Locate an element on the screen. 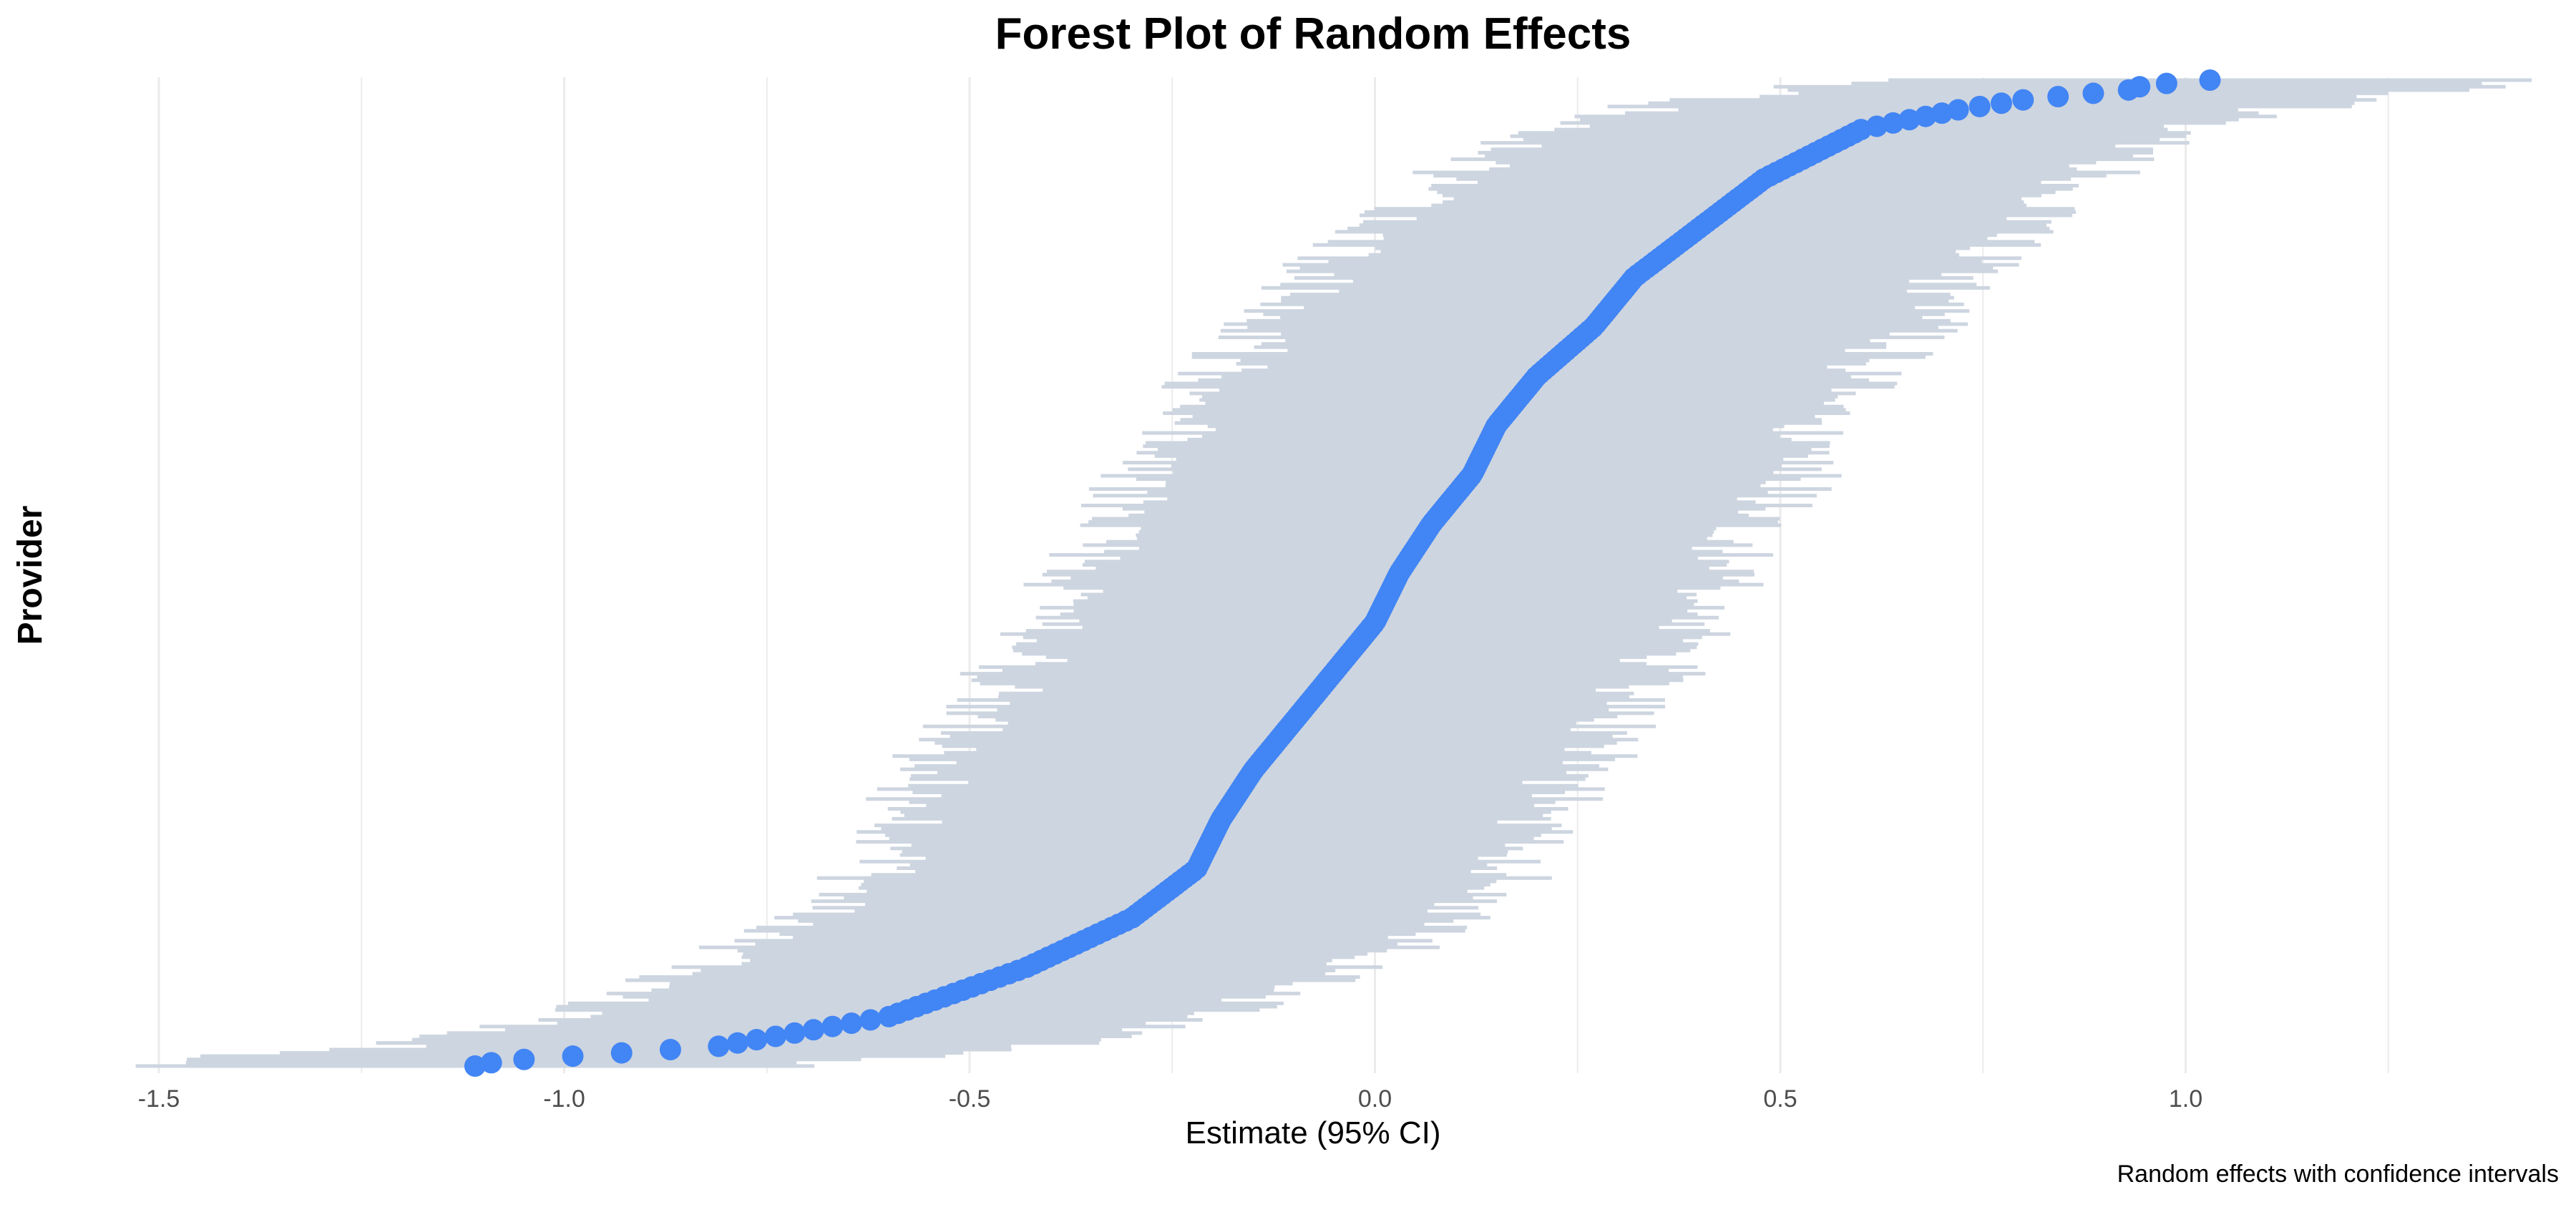  chart-caption: Random effects with confidence intervals is located at coordinates (2338, 1174).